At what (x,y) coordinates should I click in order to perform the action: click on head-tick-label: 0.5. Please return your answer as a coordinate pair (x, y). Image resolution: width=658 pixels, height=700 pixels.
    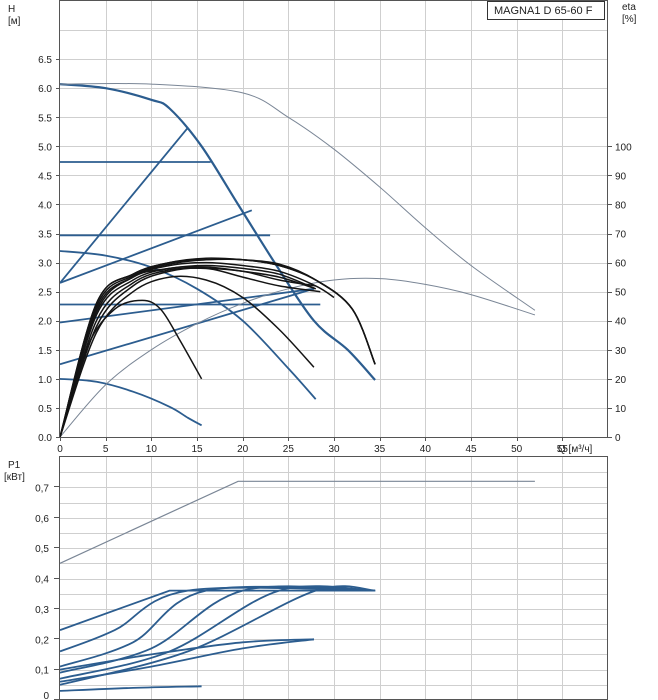
    Looking at the image, I should click on (45, 409).